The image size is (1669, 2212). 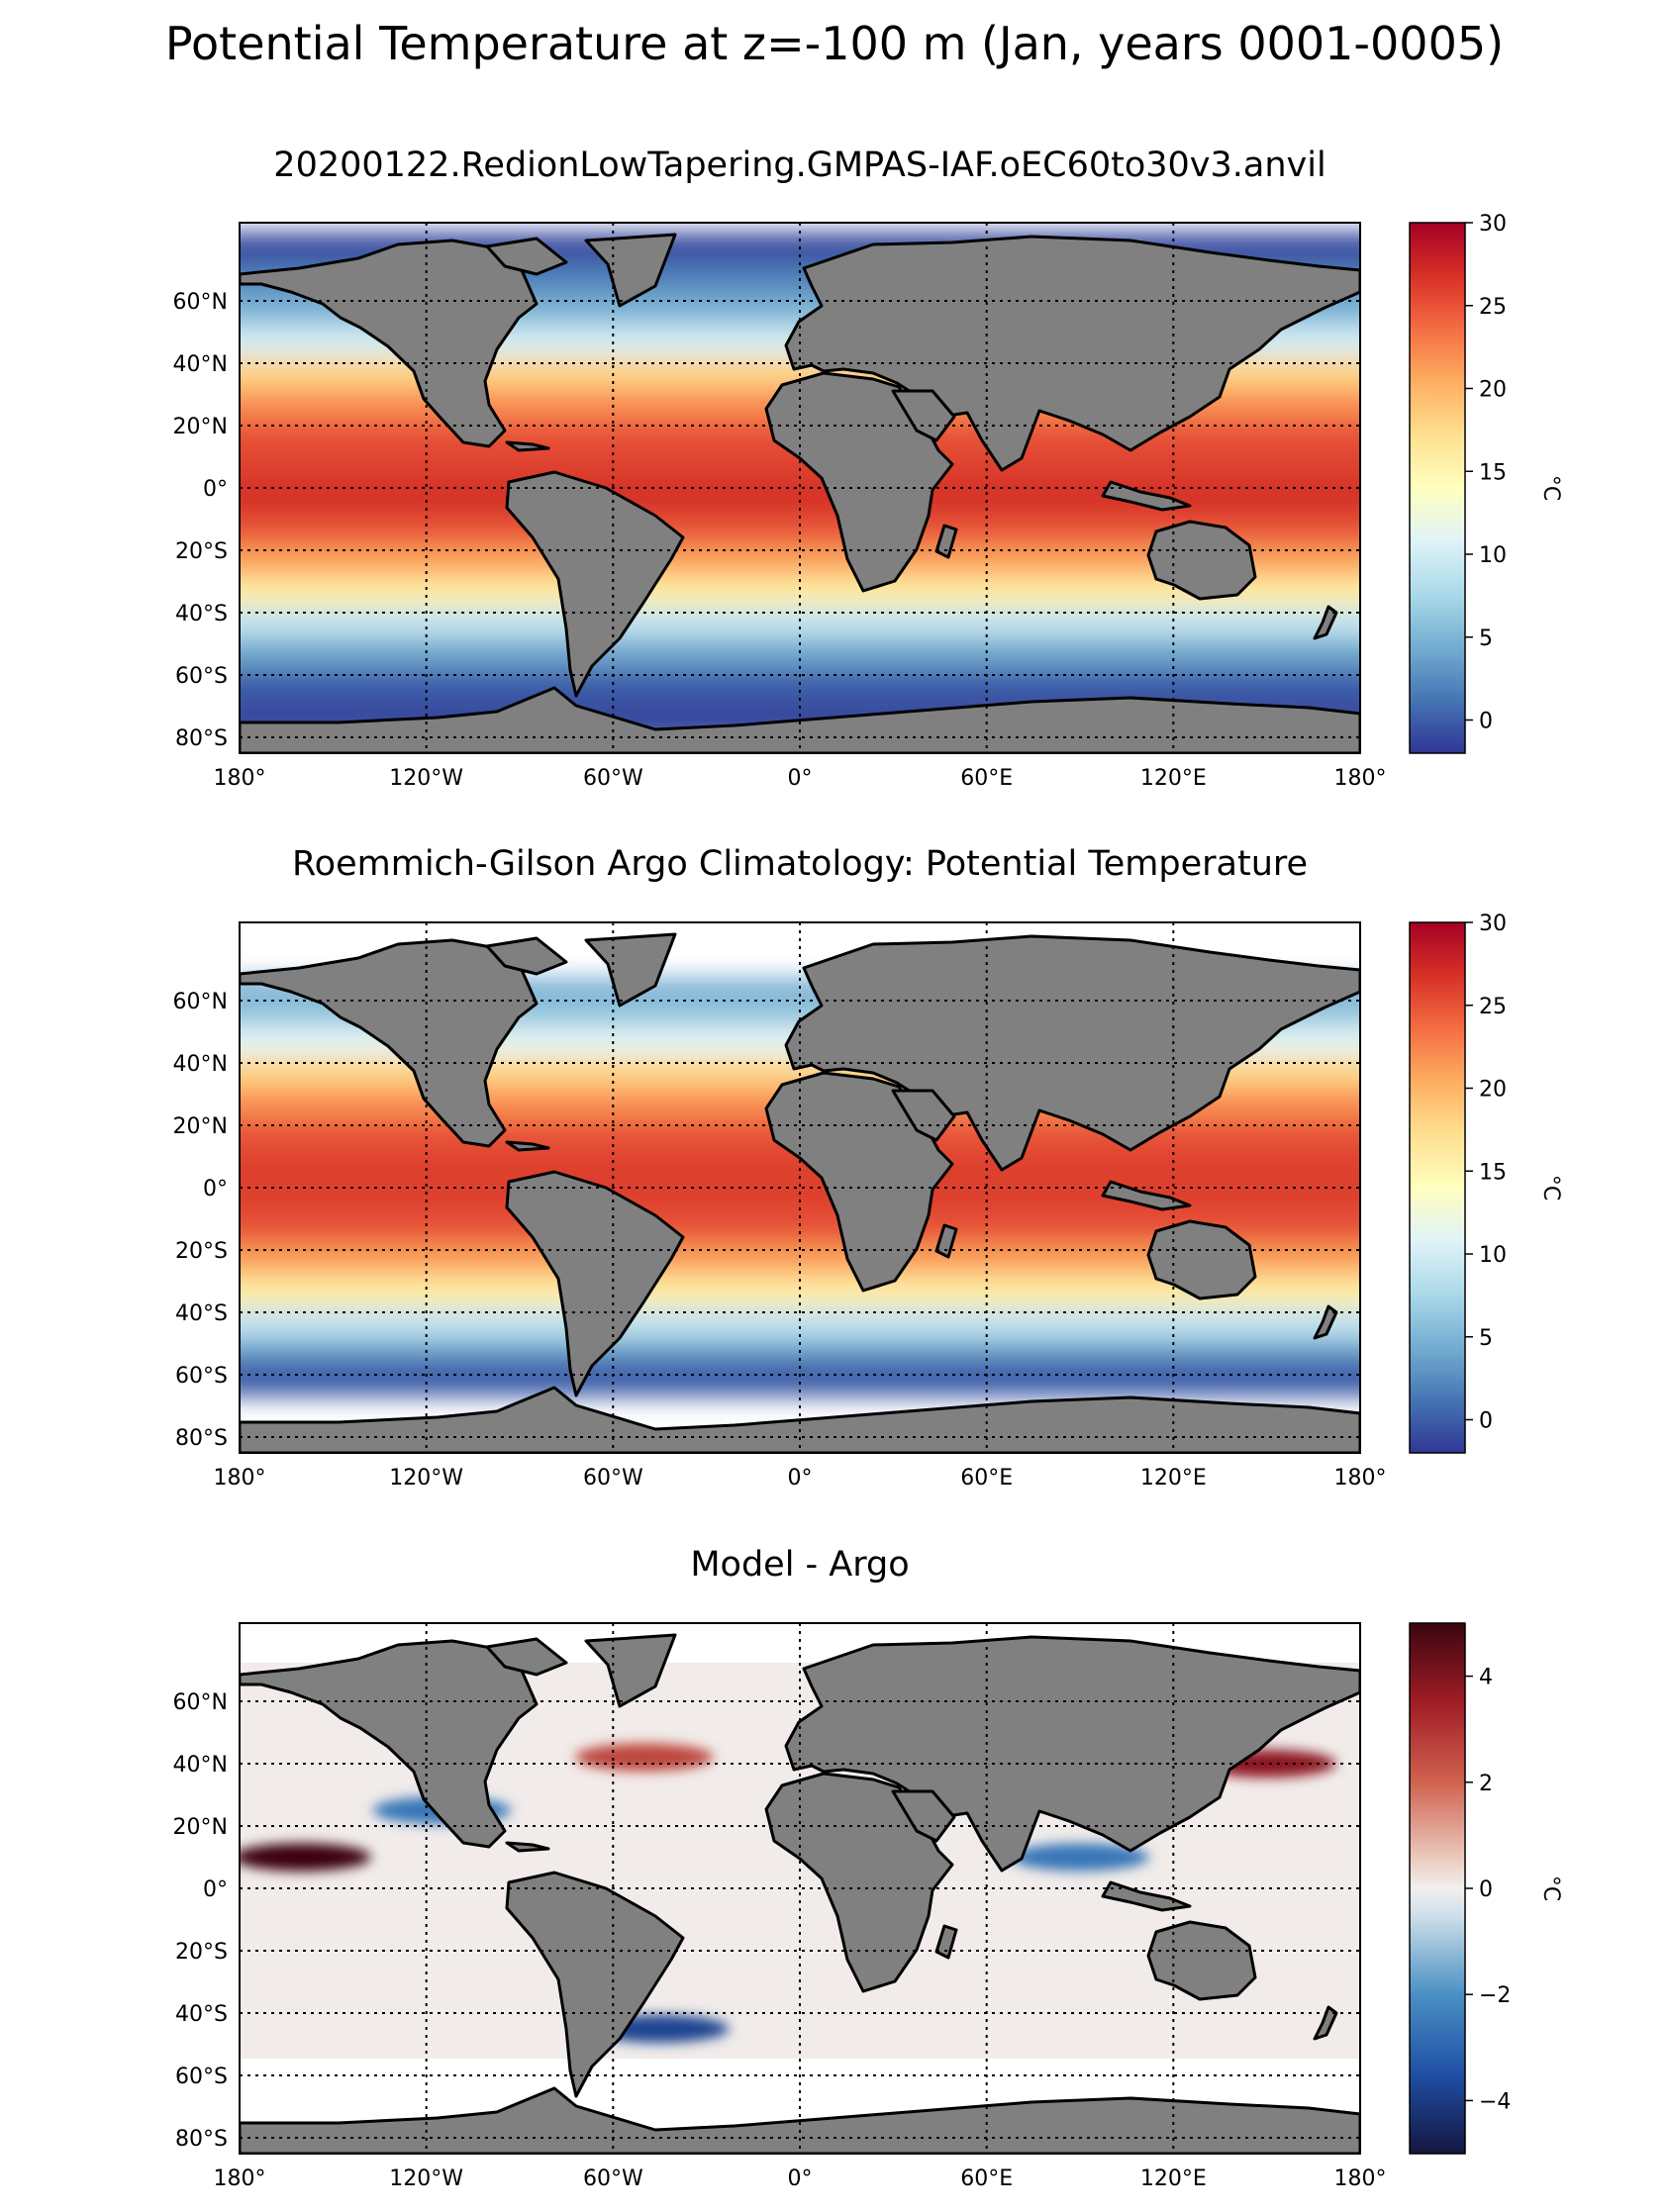 I want to click on colorbar-tick-label: −4, so click(x=1495, y=2101).